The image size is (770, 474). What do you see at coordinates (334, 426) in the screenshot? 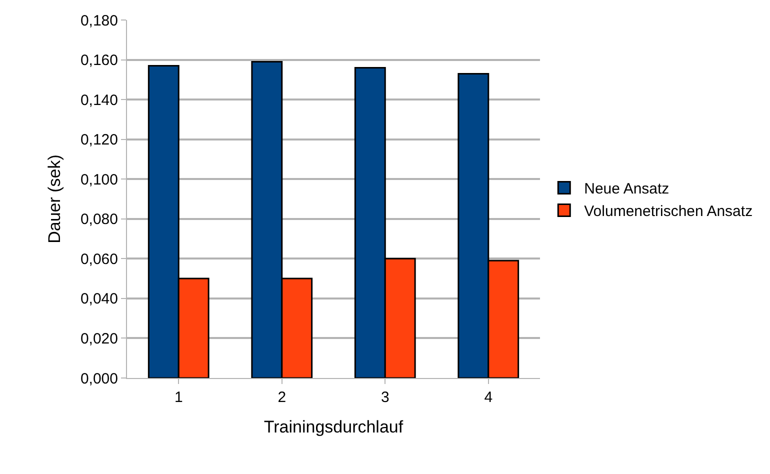
I see `x-axis-title: Trainingsdurchlauf` at bounding box center [334, 426].